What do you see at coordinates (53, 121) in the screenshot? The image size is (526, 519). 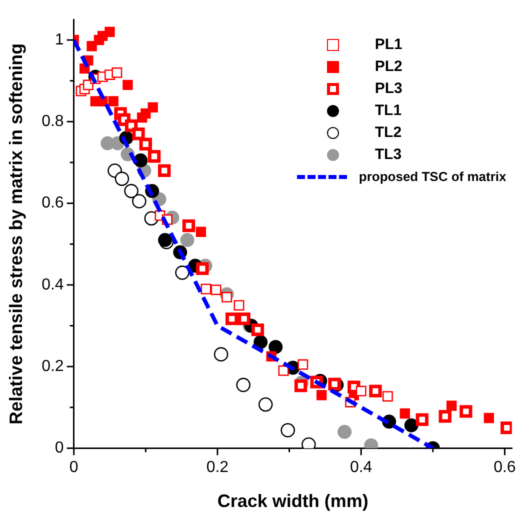 I see `y-tick-label: 0.8` at bounding box center [53, 121].